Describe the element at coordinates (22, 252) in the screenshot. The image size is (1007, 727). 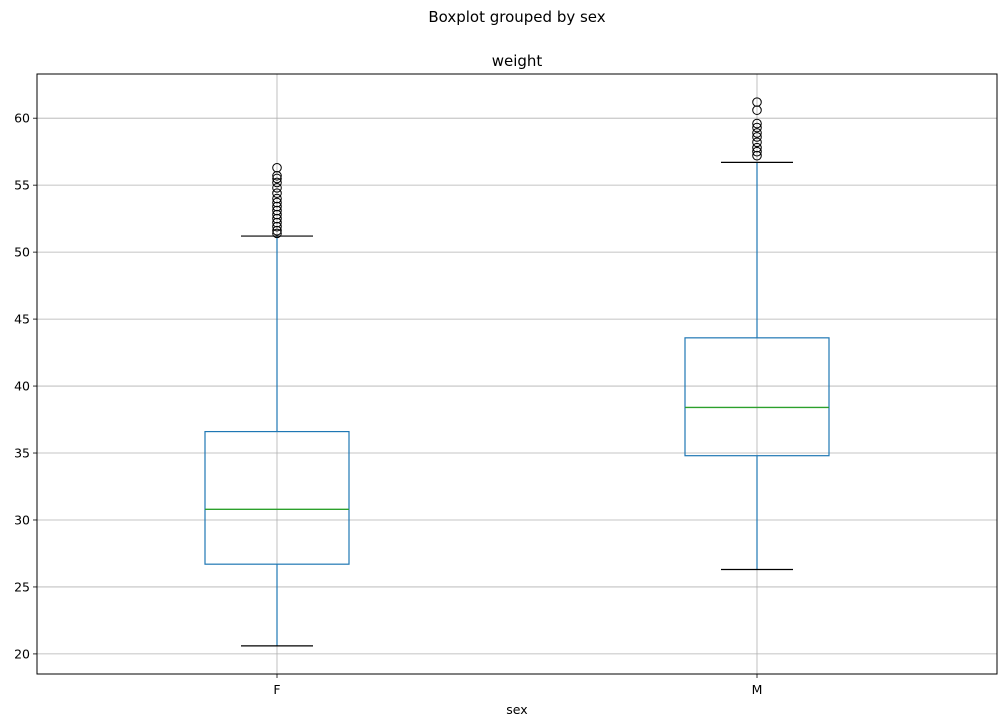
I see `y-tick-label: 50` at that location.